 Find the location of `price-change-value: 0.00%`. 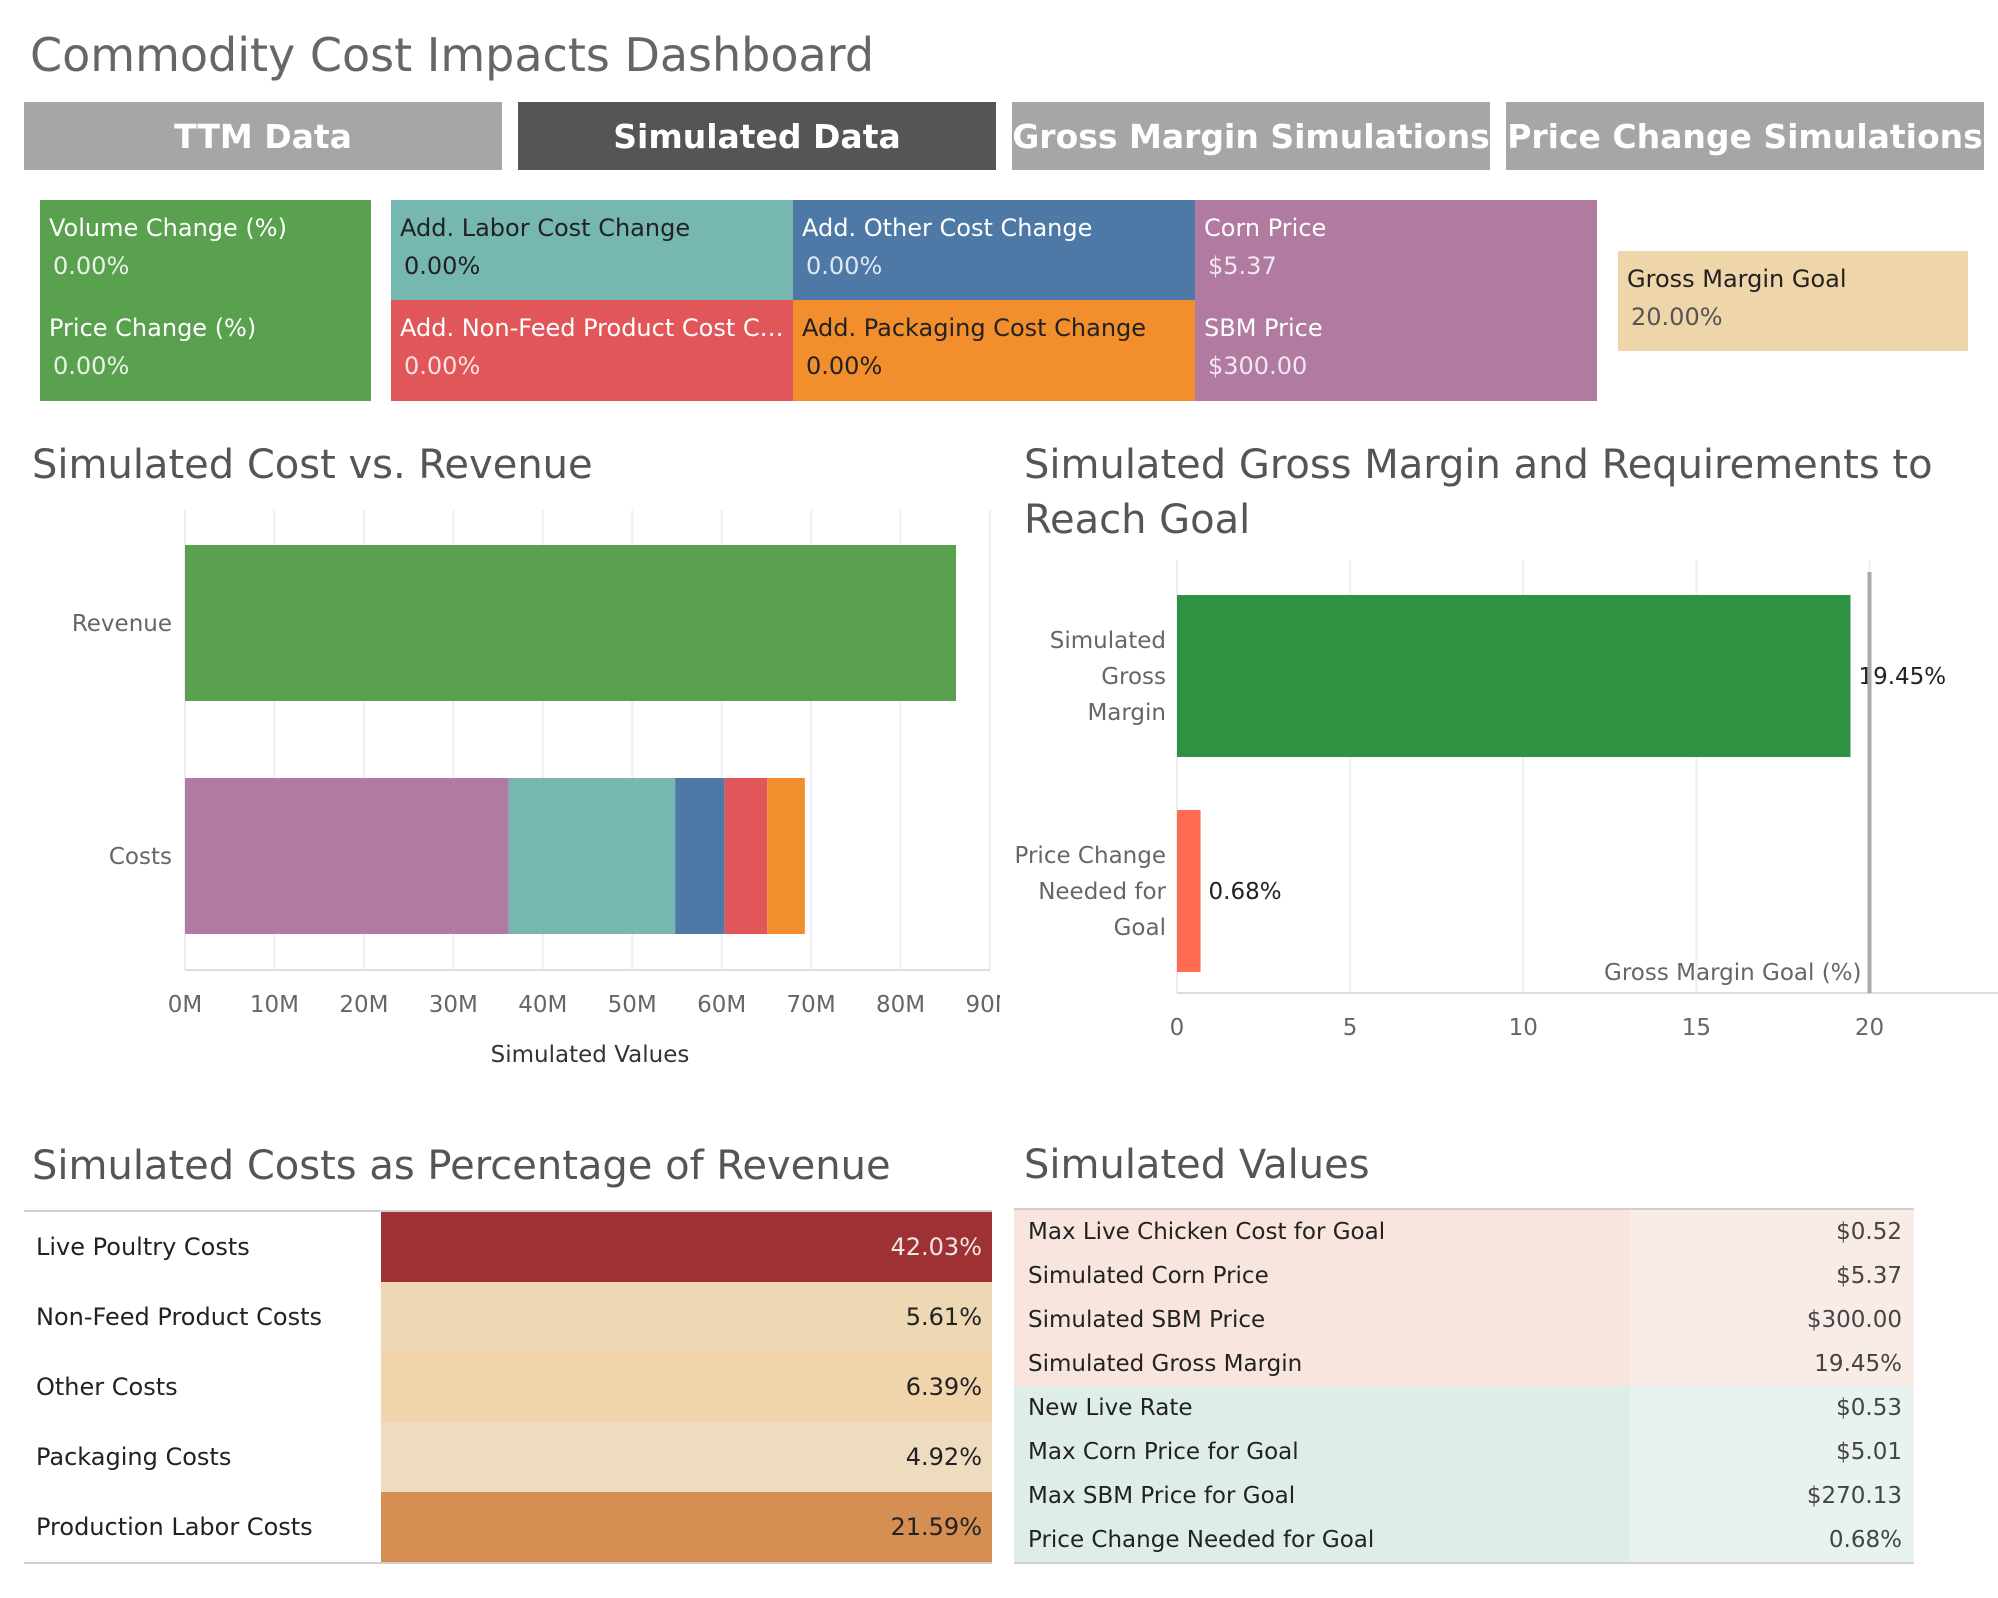

price-change-value: 0.00% is located at coordinates (91, 366).